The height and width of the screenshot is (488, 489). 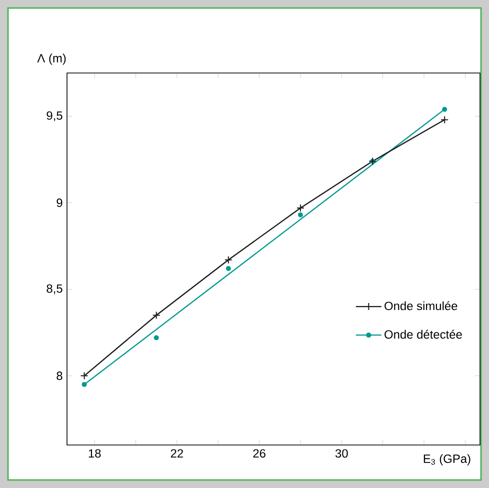 What do you see at coordinates (341, 453) in the screenshot?
I see `x-tick-label: 30` at bounding box center [341, 453].